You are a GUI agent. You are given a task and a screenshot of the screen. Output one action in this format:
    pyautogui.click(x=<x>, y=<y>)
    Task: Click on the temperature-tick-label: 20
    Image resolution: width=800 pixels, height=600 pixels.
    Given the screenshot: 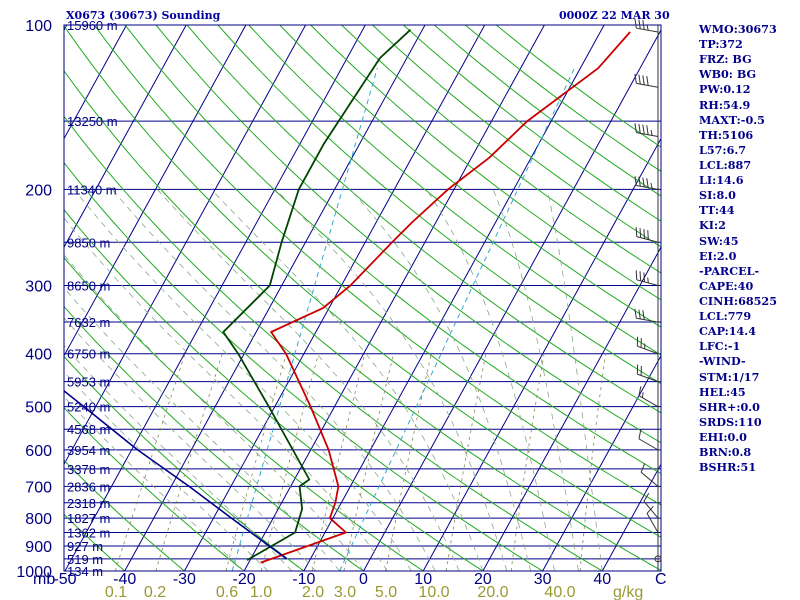 What is the action you would take?
    pyautogui.click(x=483, y=579)
    